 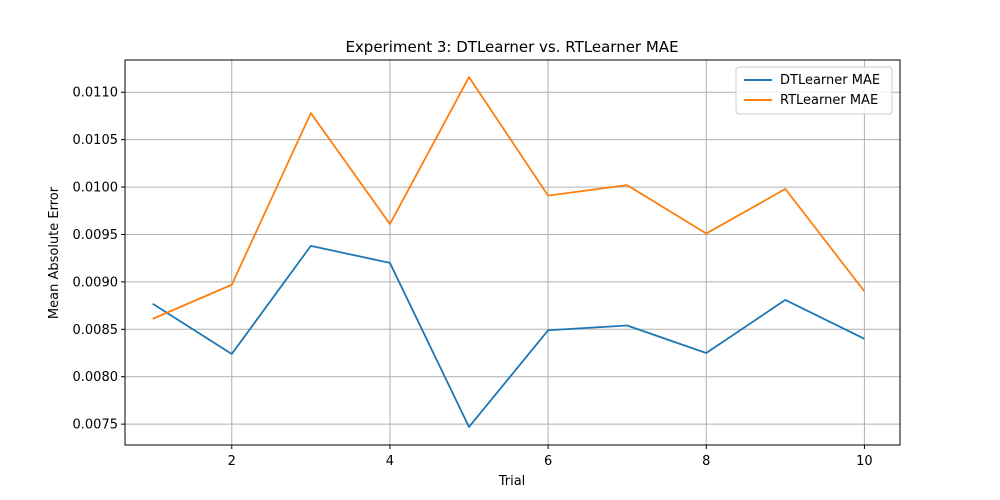 What do you see at coordinates (548, 461) in the screenshot?
I see `x-tick-label: 6` at bounding box center [548, 461].